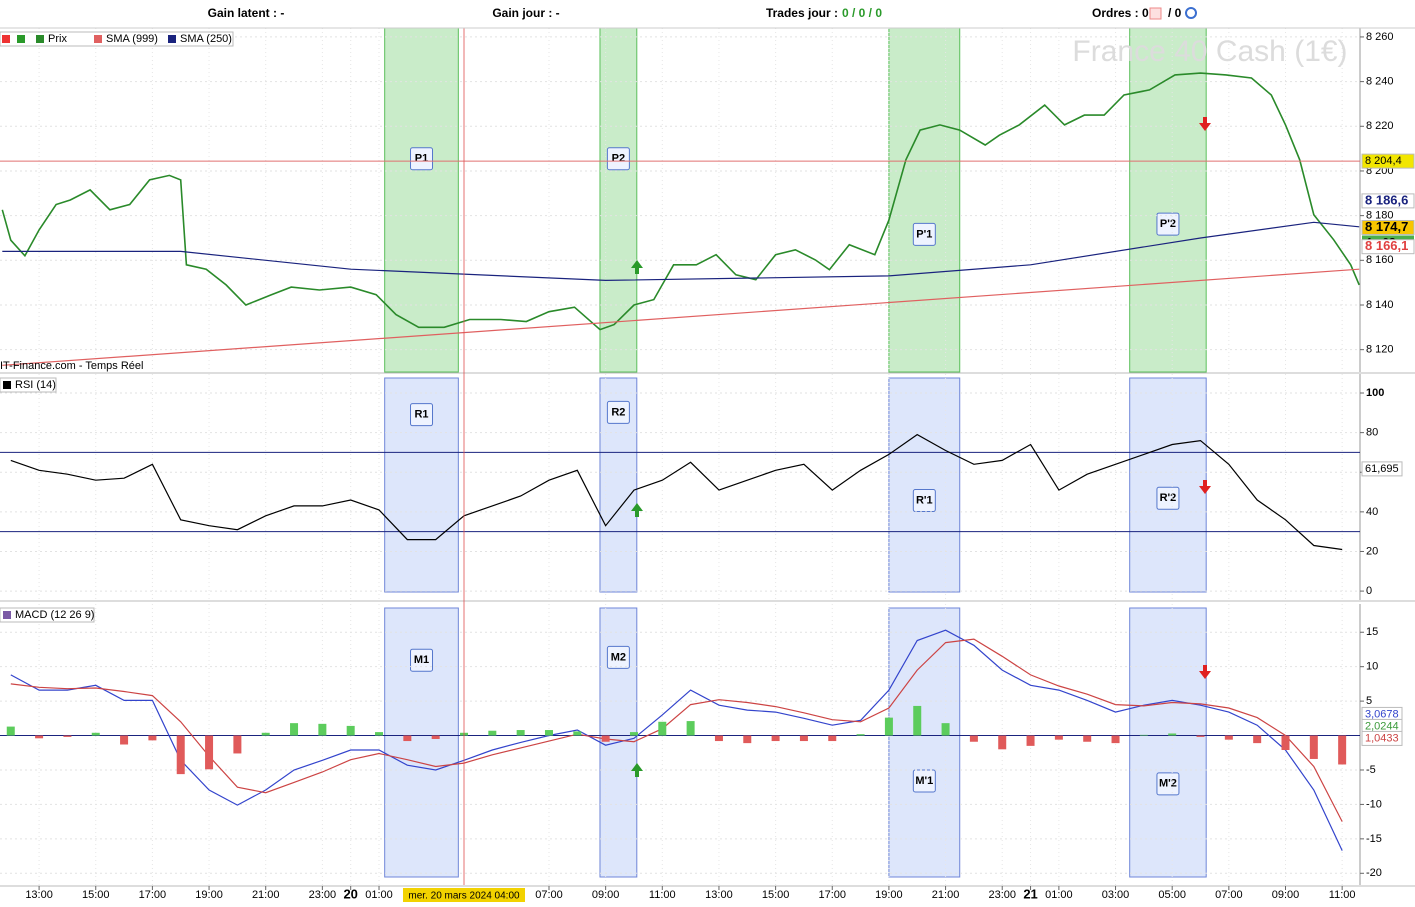 Image resolution: width=1415 pixels, height=907 pixels. What do you see at coordinates (266, 895) in the screenshot?
I see `x-tick-label: 21:00` at bounding box center [266, 895].